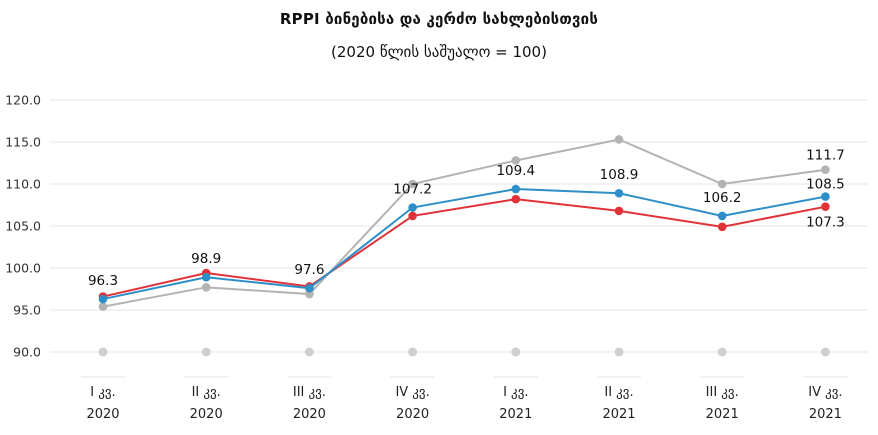 This screenshot has width=878, height=435. What do you see at coordinates (103, 281) in the screenshot?
I see `data-label: 96.3` at bounding box center [103, 281].